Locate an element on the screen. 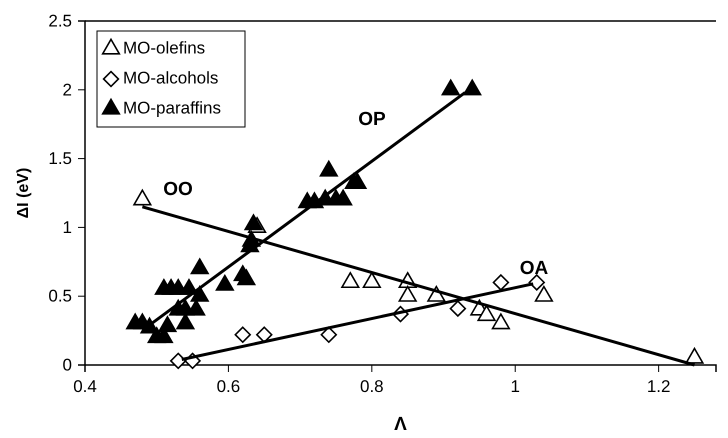 Image resolution: width=728 pixels, height=438 pixels. y-tick-label: 1.5 is located at coordinates (60, 158).